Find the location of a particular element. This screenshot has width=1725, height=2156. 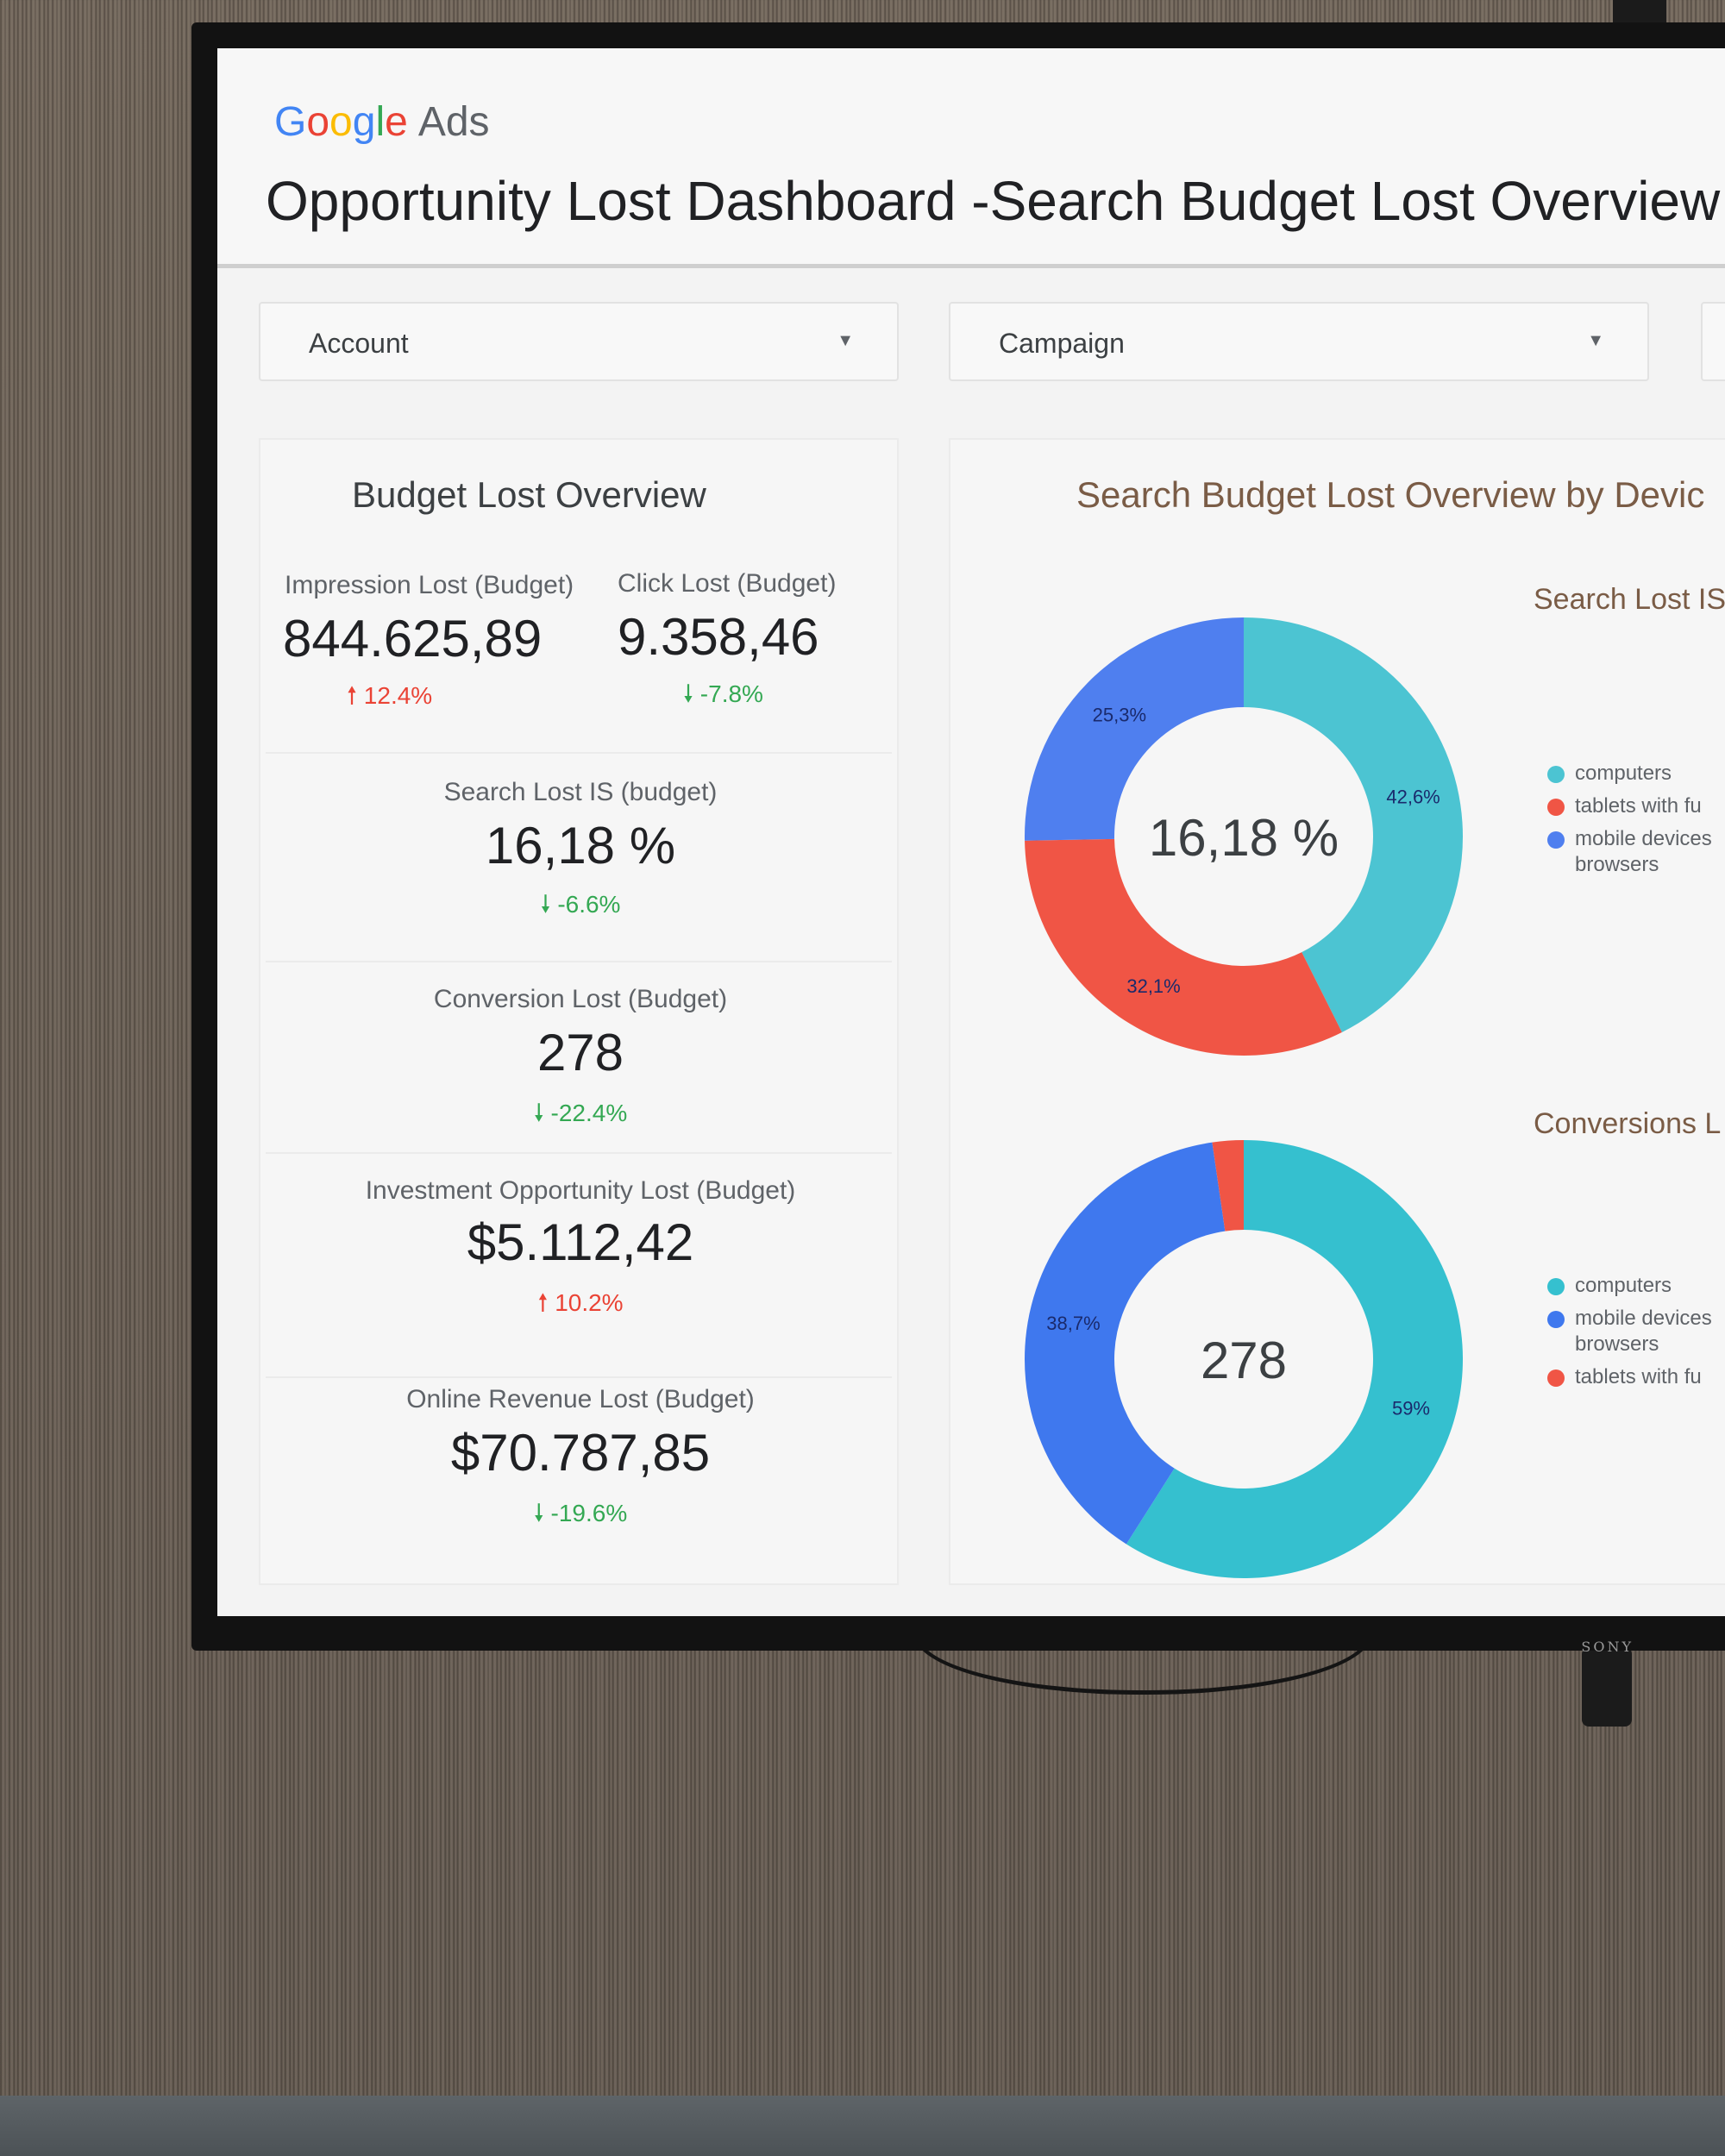

campaign-filter-label: Campaign is located at coordinates (1062, 343).